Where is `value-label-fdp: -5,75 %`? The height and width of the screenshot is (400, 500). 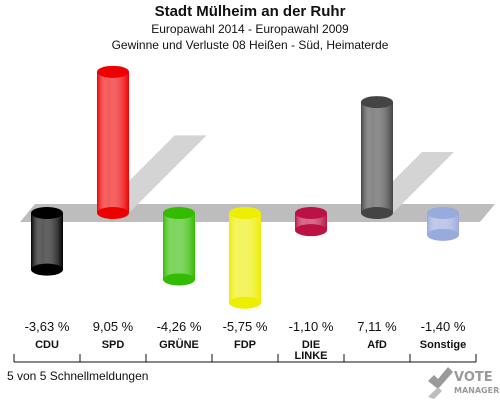
value-label-fdp: -5,75 % is located at coordinates (245, 326).